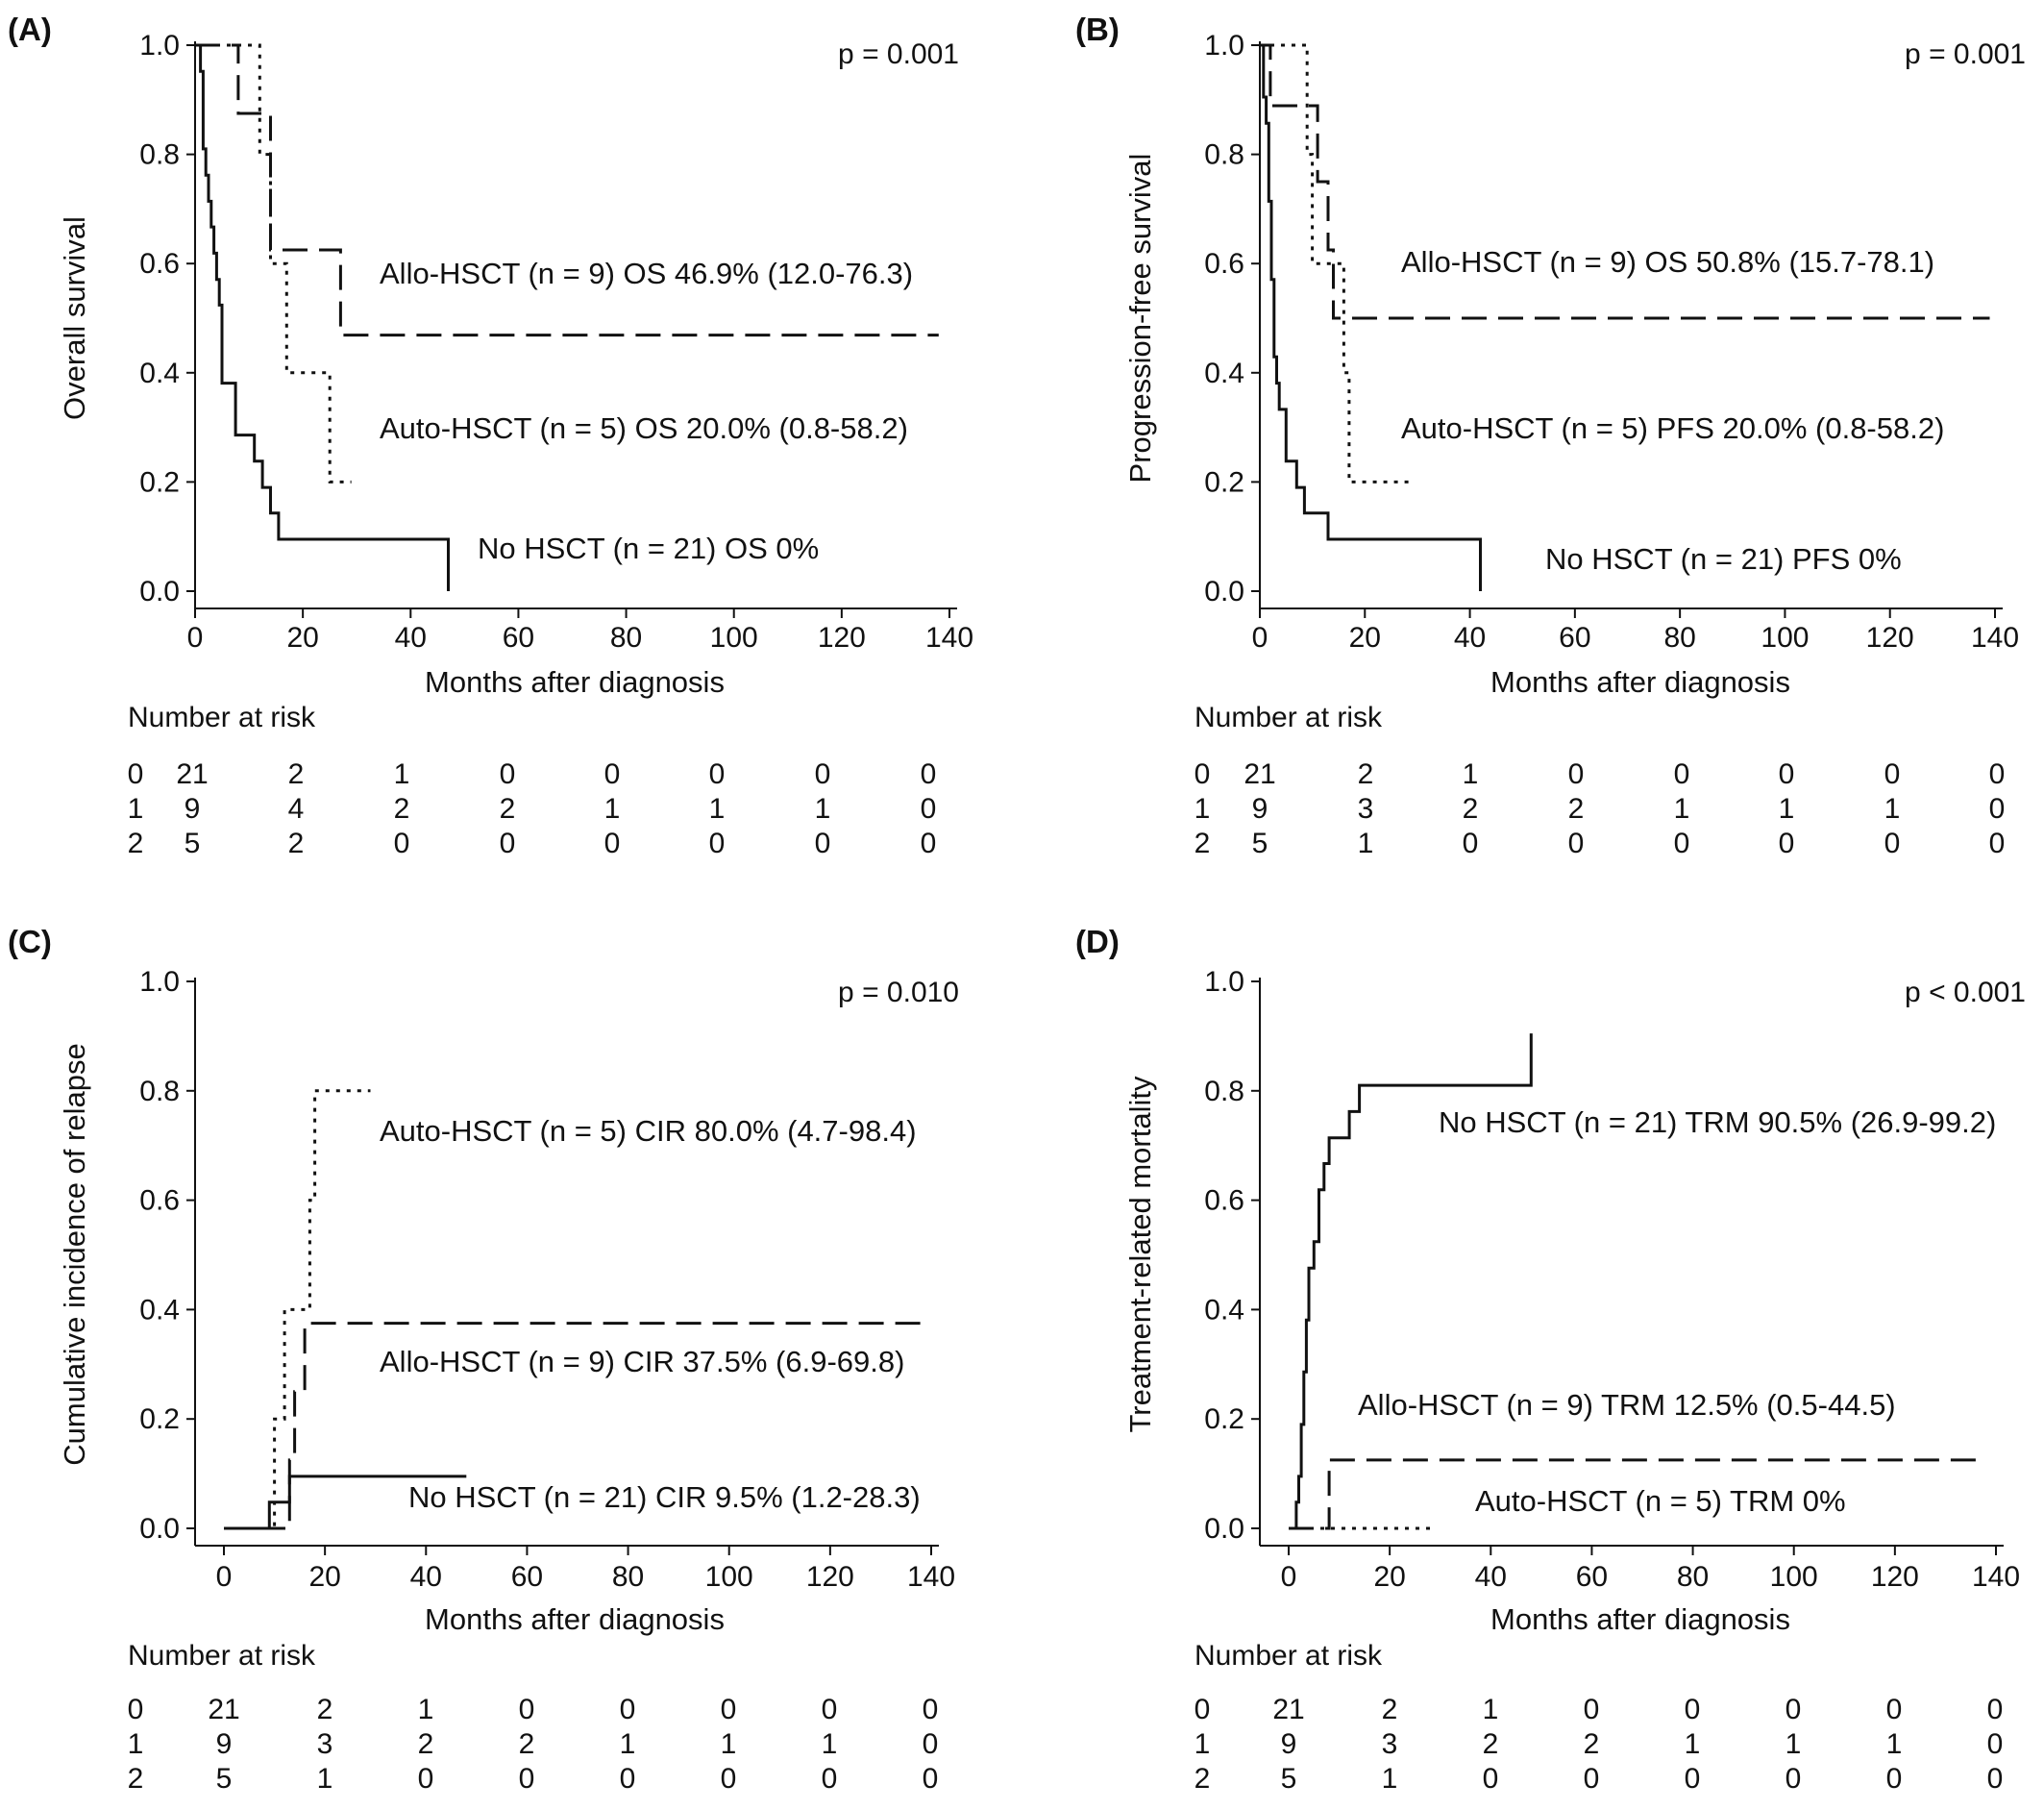 The height and width of the screenshot is (1810, 2044). What do you see at coordinates (1723, 559) in the screenshot?
I see `curve-annotation: No HSCT (n = 21) PFS 0%` at bounding box center [1723, 559].